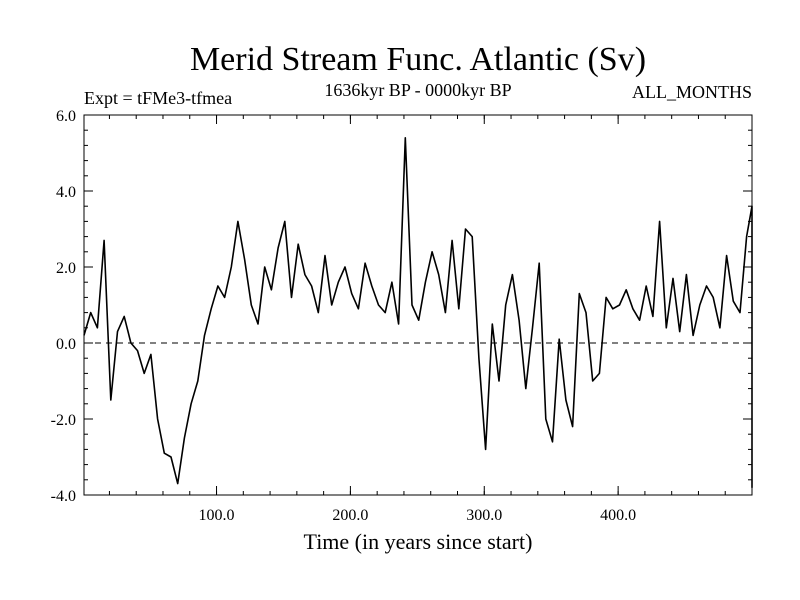  I want to click on period-label: 1636kyr BP - 0000kyr BP, so click(417, 90).